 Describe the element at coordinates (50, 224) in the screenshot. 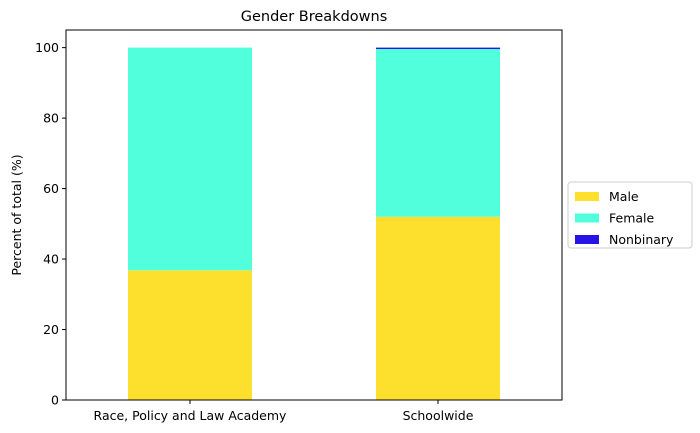

I see `y-ticks-group: 0 20 40 60 80 100` at that location.